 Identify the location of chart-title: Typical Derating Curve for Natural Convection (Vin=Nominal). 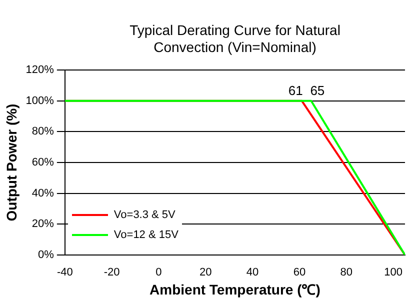
(235, 39).